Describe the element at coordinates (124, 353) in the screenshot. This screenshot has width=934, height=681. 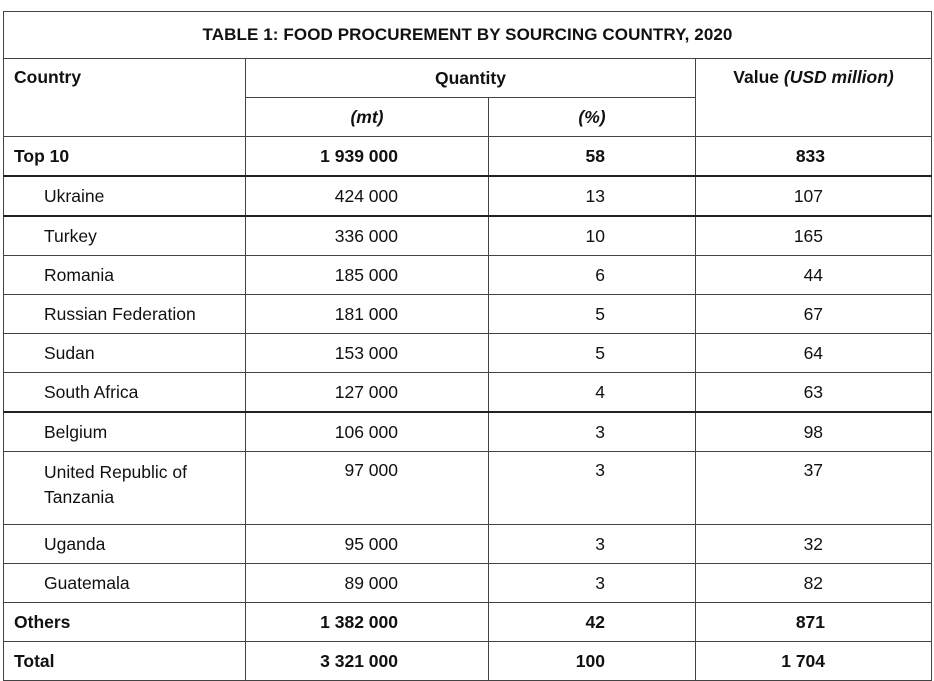
I see `country-cell: Sudan` at that location.